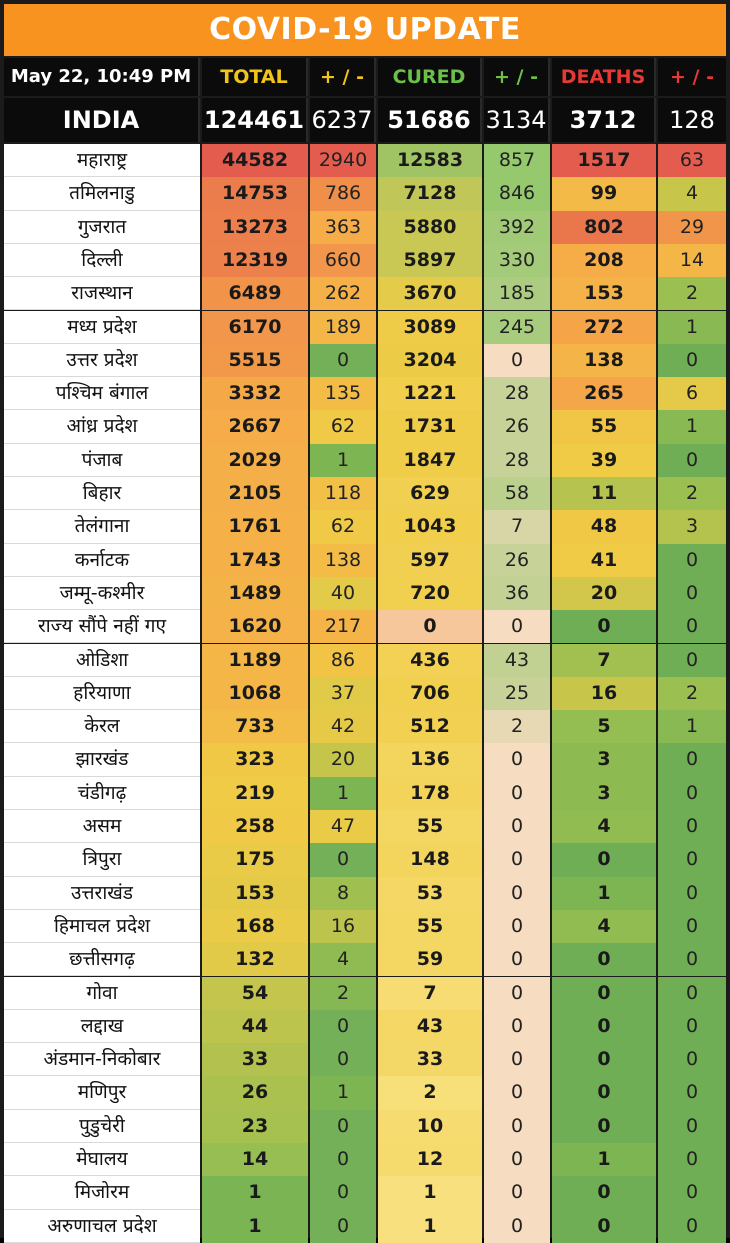 This screenshot has height=1243, width=730. Describe the element at coordinates (255, 1026) in the screenshot. I see `total-cell: 44` at that location.